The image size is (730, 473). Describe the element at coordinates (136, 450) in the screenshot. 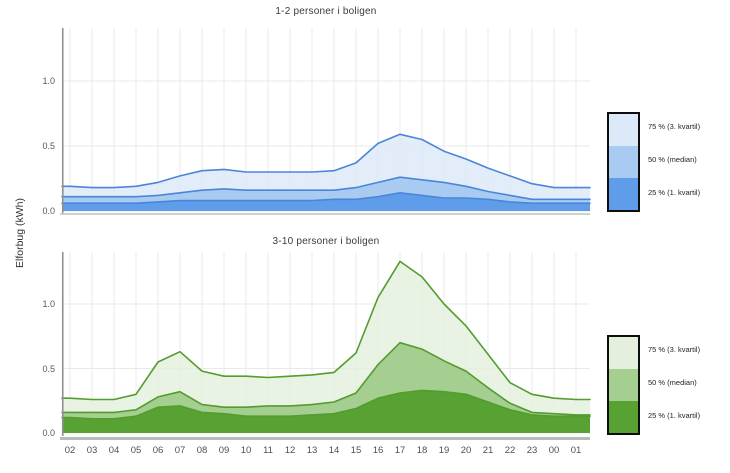

I see `x-tick-label: 05` at that location.